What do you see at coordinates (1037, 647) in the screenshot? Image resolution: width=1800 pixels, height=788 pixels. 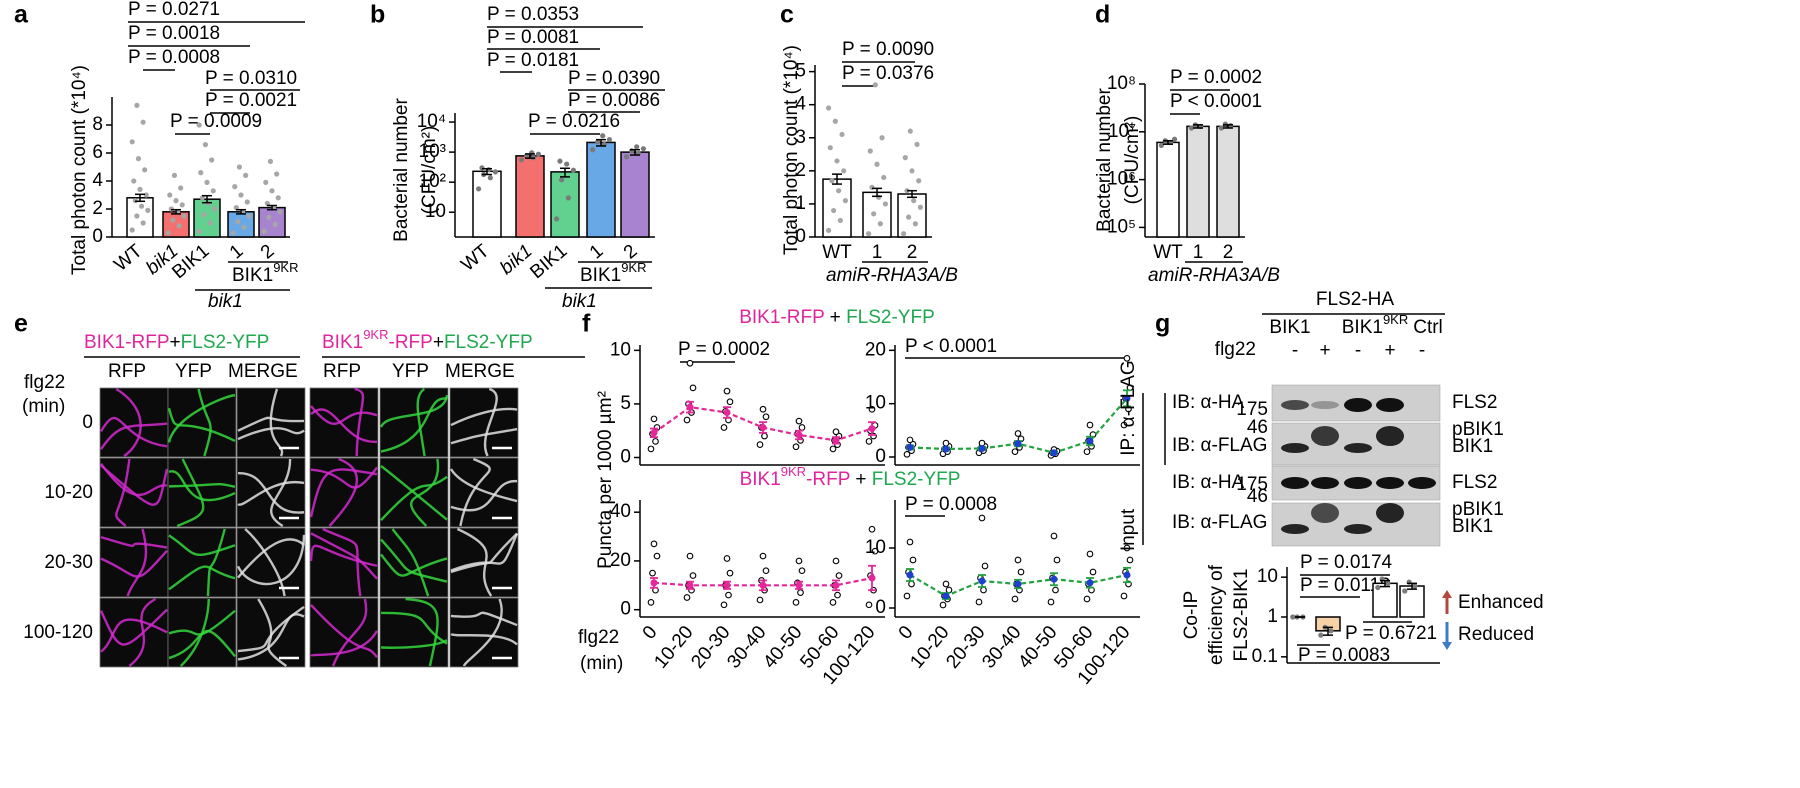 I see `x-tick-label: 40-50` at bounding box center [1037, 647].